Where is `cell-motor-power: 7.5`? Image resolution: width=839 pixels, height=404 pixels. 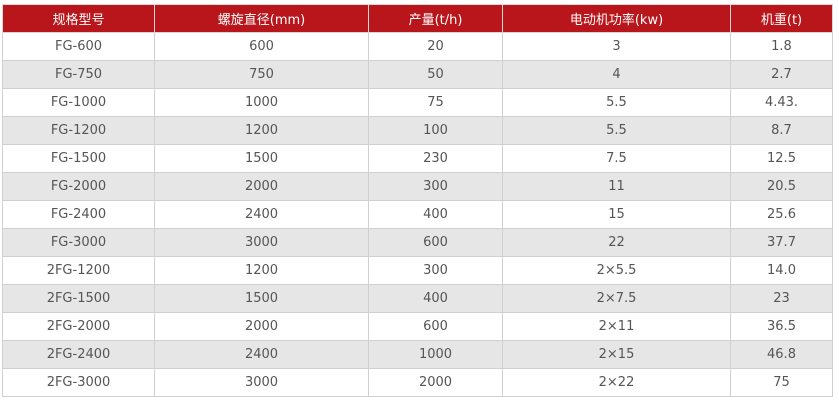
cell-motor-power: 7.5 is located at coordinates (616, 158).